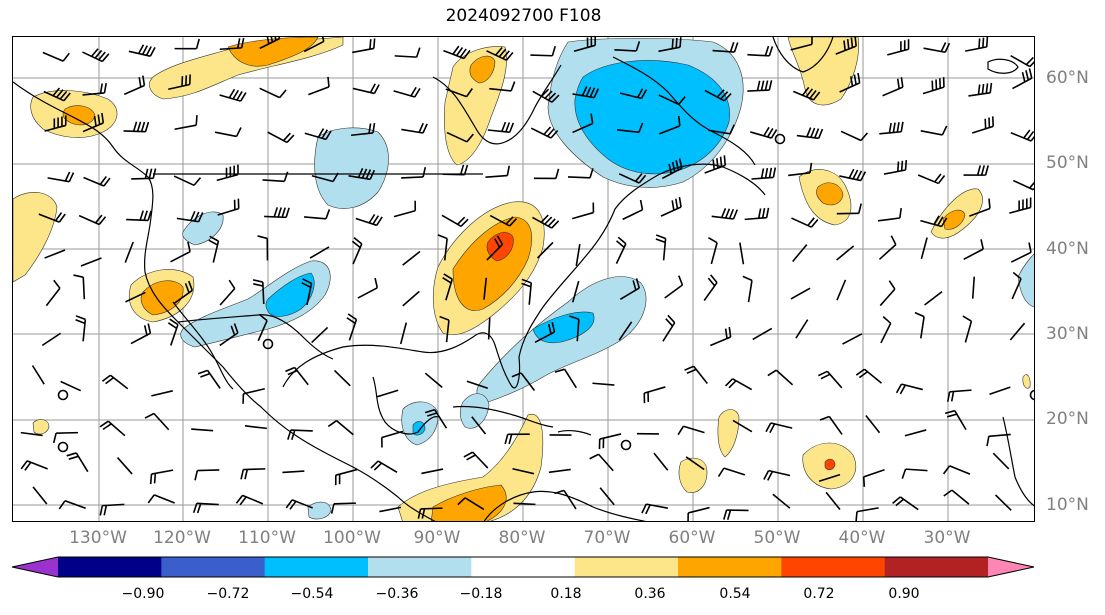 The height and width of the screenshot is (615, 1105). Describe the element at coordinates (803, 55) in the screenshot. I see `greenland-coast` at that location.